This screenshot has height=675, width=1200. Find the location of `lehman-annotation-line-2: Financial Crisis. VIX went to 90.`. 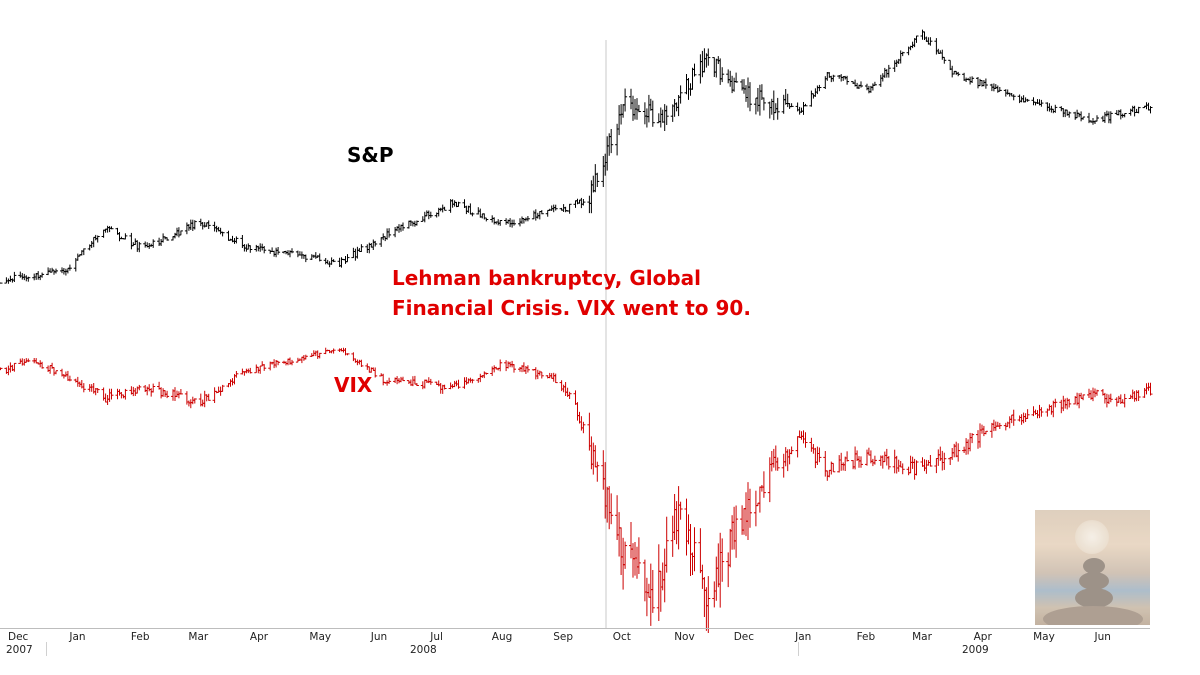

lehman-annotation-line-2: Financial Crisis. VIX went to 90. is located at coordinates (571, 308).